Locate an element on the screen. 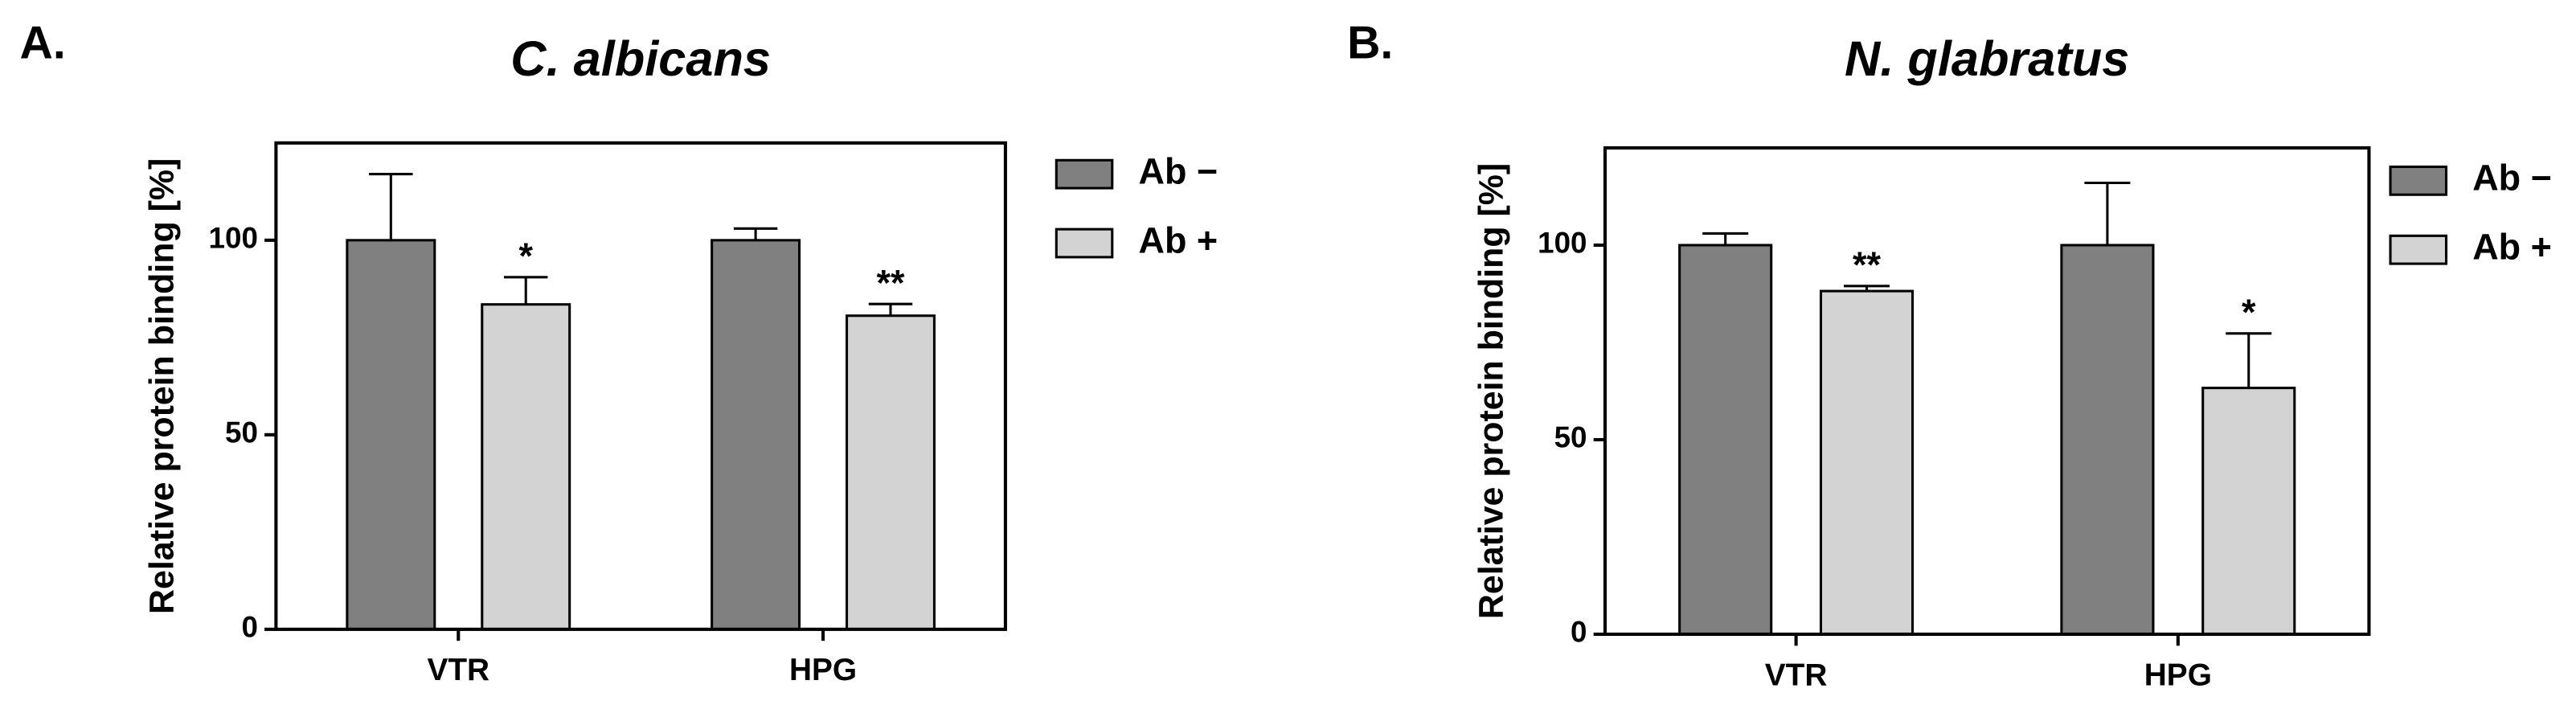 The image size is (2576, 709). chart-title: N. glabratus is located at coordinates (1987, 59).